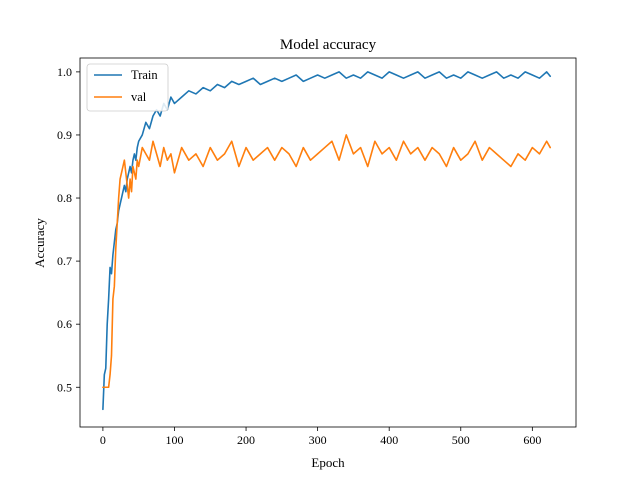 This screenshot has height=480, width=640. What do you see at coordinates (246, 440) in the screenshot?
I see `x-tick-label: 200` at bounding box center [246, 440].